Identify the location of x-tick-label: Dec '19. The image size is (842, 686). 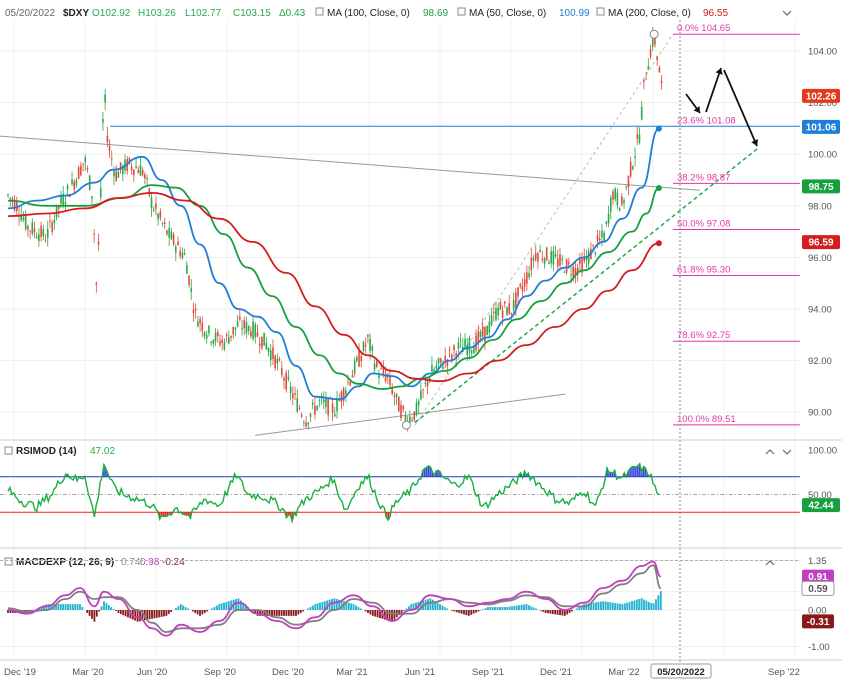
(20, 672).